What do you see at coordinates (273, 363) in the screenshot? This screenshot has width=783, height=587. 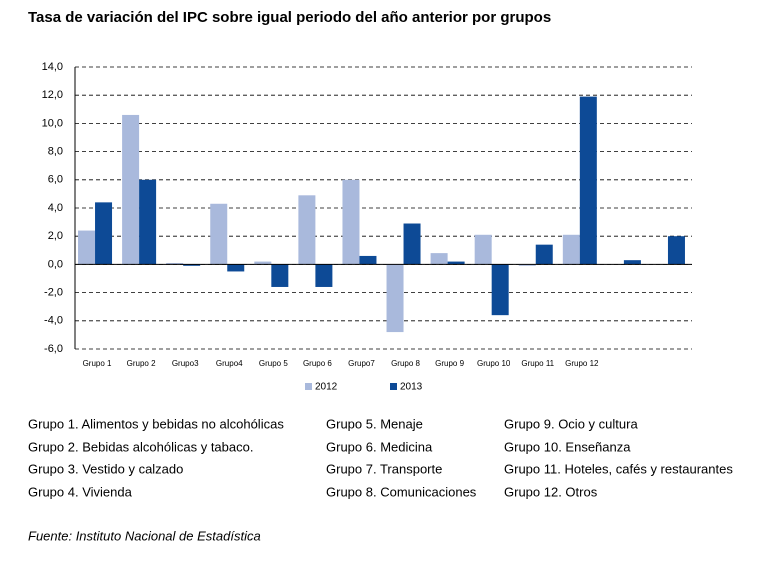 I see `x-tick-label: Grupo 5` at bounding box center [273, 363].